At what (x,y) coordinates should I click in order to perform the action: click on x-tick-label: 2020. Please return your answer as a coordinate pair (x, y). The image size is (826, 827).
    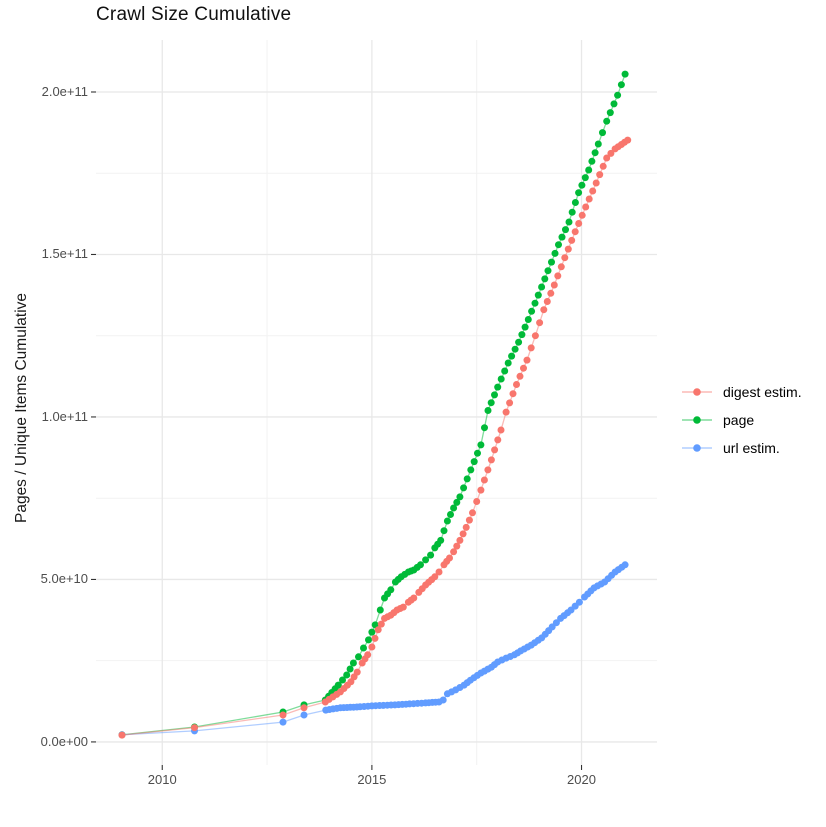
    Looking at the image, I should click on (581, 779).